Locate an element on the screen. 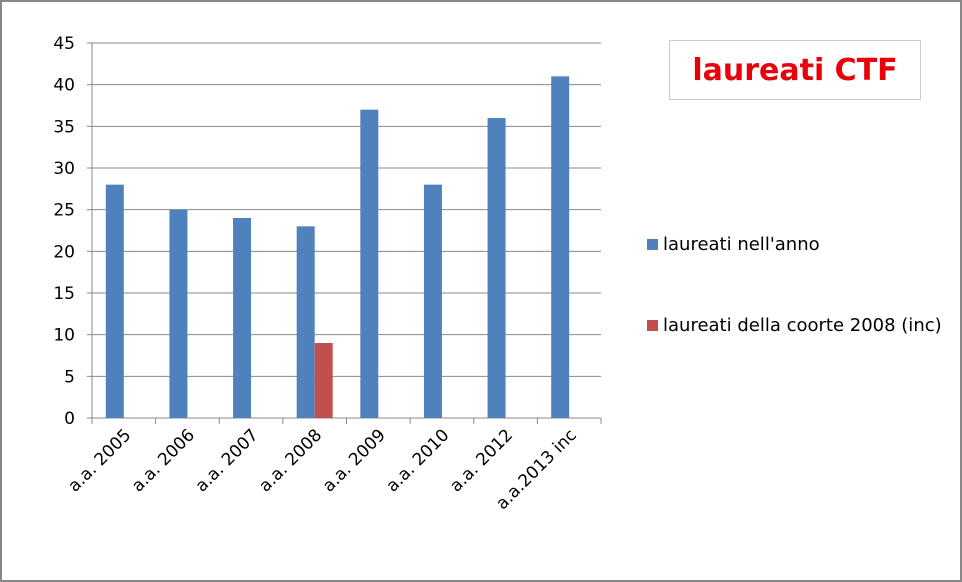 This screenshot has width=962, height=582. y-tick-label: 30 is located at coordinates (64, 169).